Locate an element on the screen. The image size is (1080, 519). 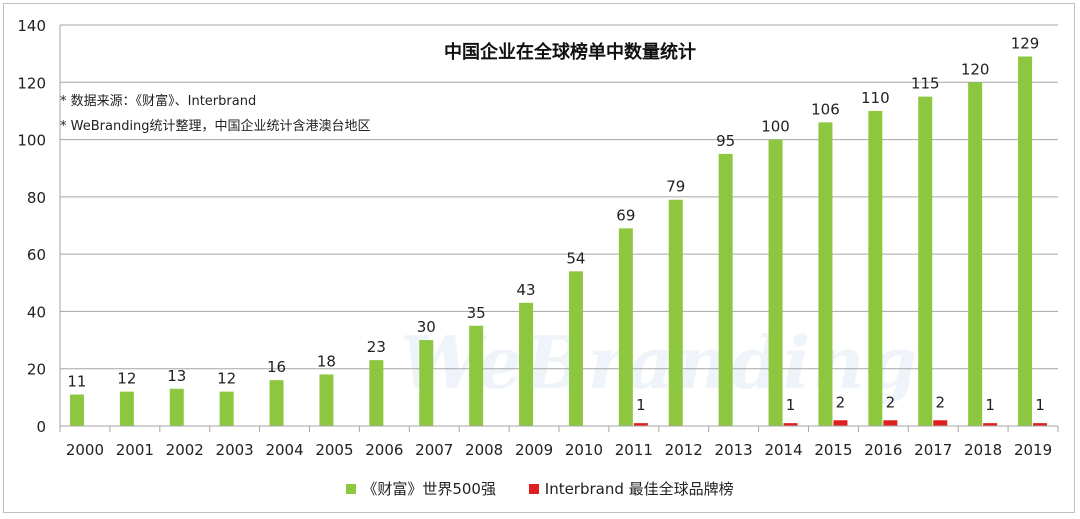
data-label-fortune-2003: 12 is located at coordinates (226, 379).